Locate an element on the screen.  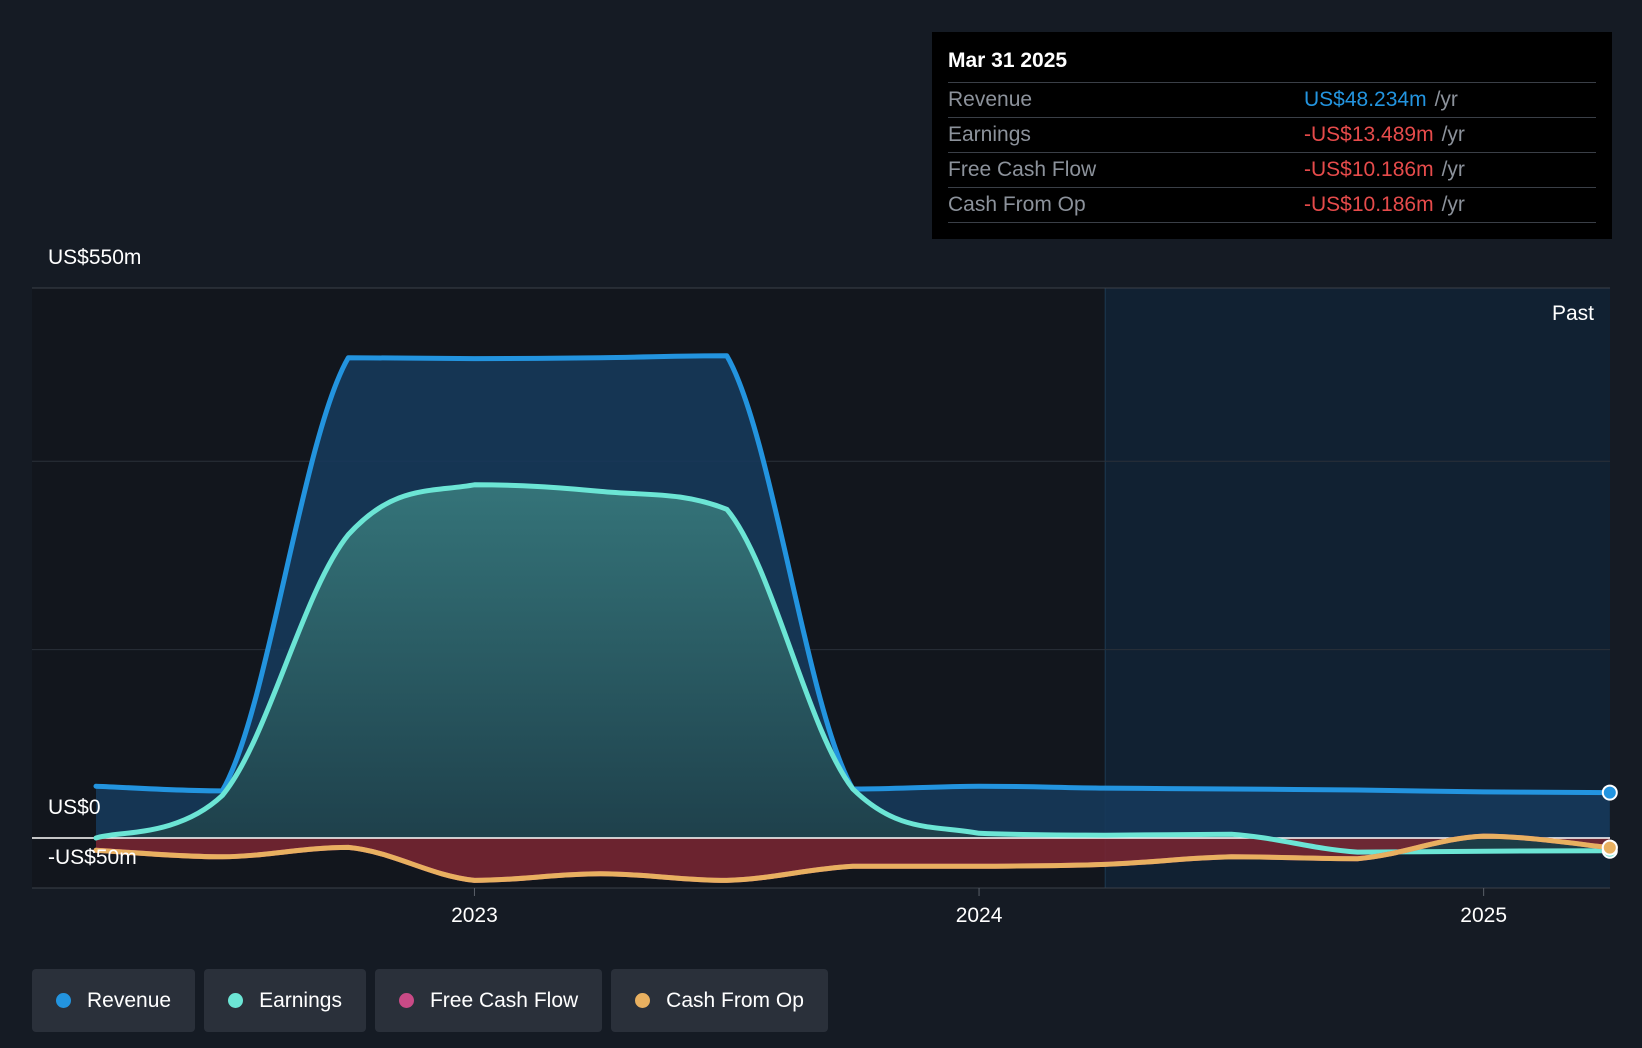
y-axis-label: US$550m is located at coordinates (94, 257).